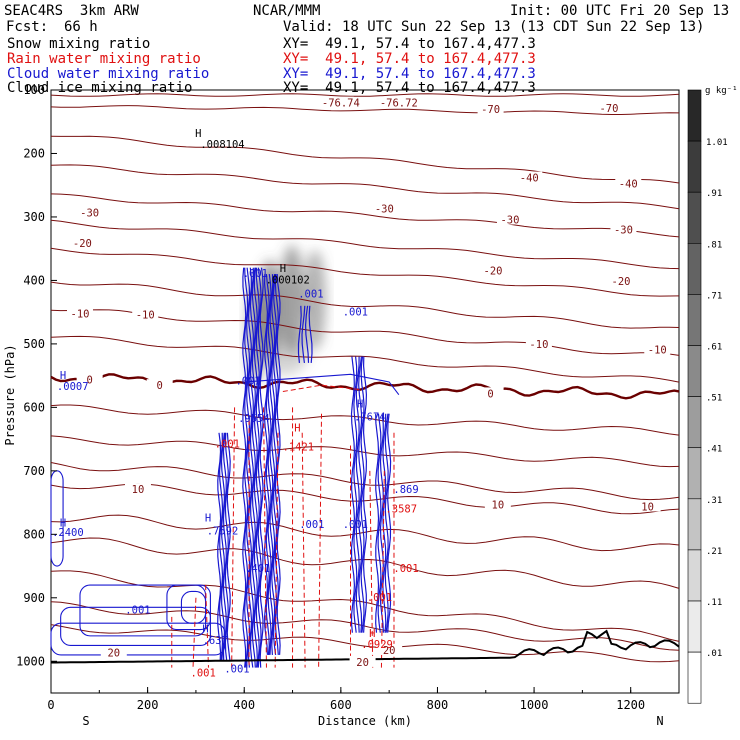 The height and width of the screenshot is (740, 740). What do you see at coordinates (529, 179) in the screenshot?
I see `temperature-contour-label: -40` at bounding box center [529, 179].